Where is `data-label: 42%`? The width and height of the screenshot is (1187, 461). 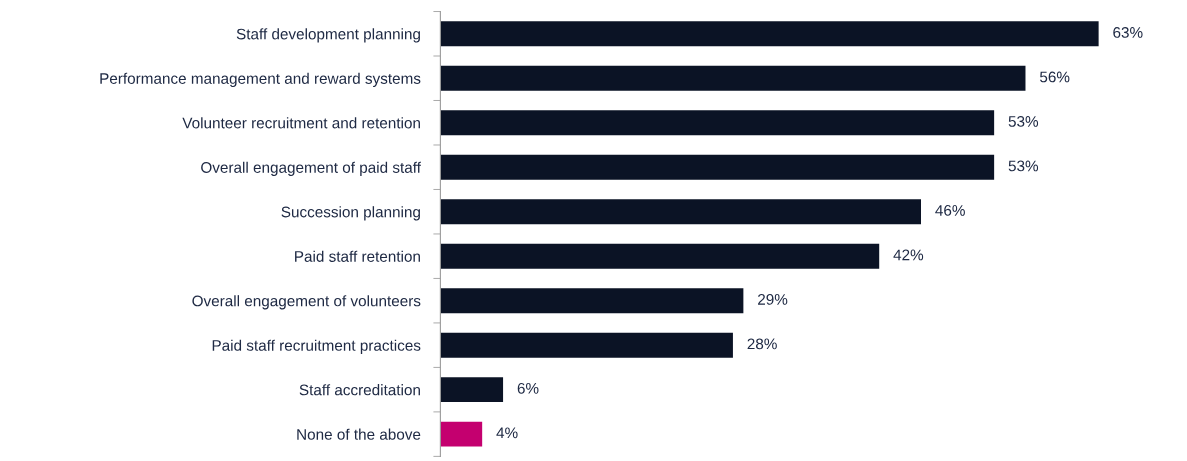
data-label: 42% is located at coordinates (908, 255).